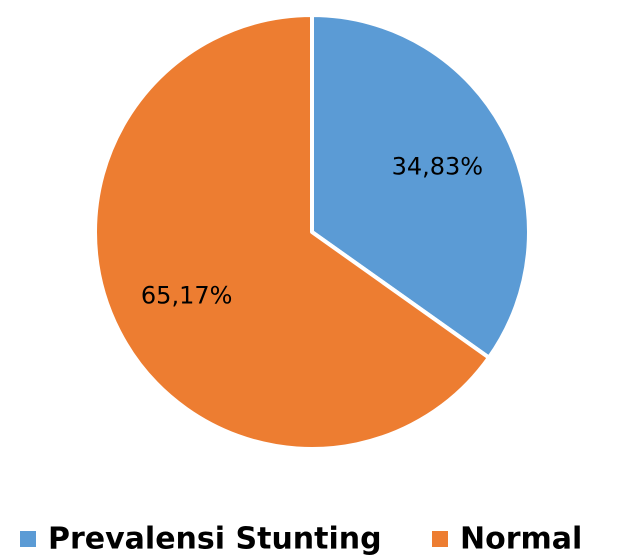 The width and height of the screenshot is (628, 560). I want to click on data-label: 65,17%, so click(187, 296).